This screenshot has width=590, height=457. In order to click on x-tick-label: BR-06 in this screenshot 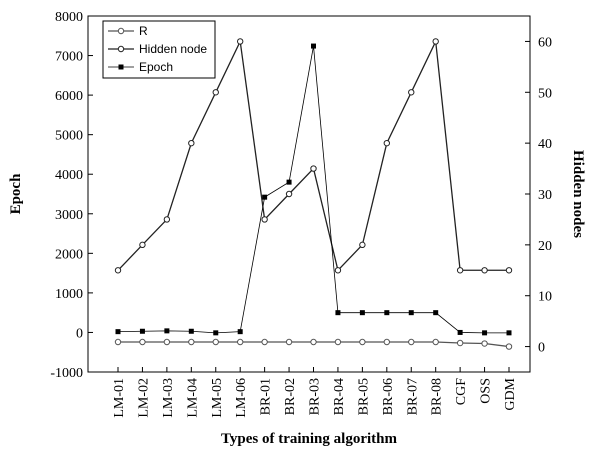, I will do `click(388, 396)`.